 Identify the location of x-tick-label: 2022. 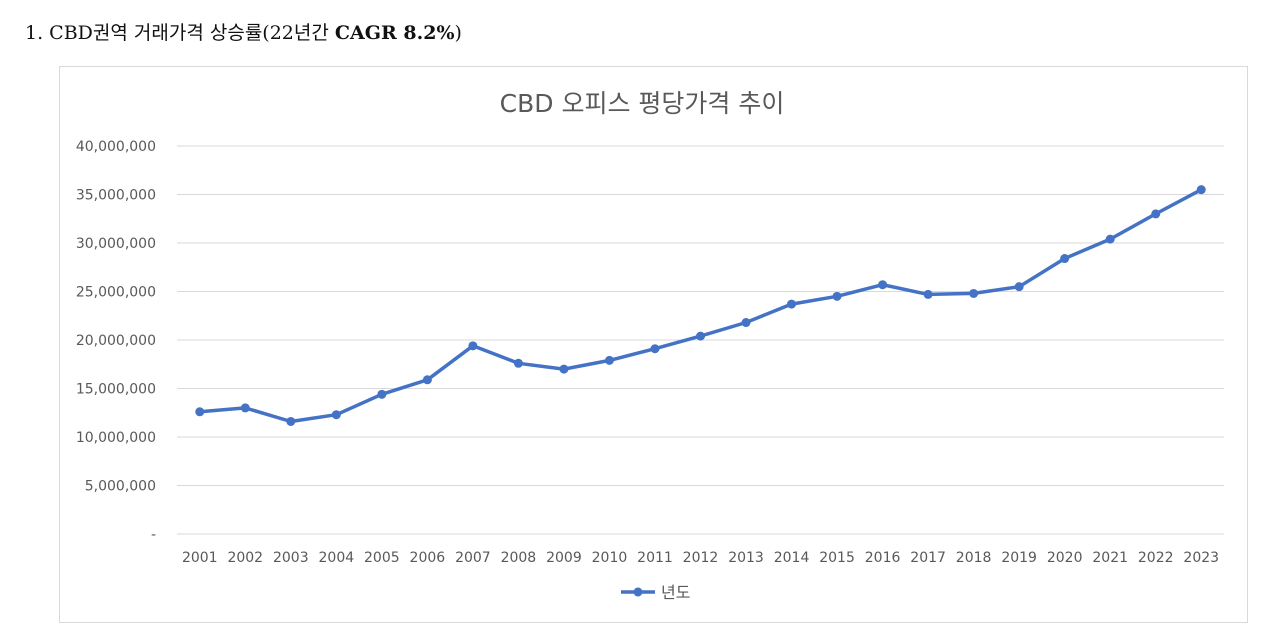
(1156, 558).